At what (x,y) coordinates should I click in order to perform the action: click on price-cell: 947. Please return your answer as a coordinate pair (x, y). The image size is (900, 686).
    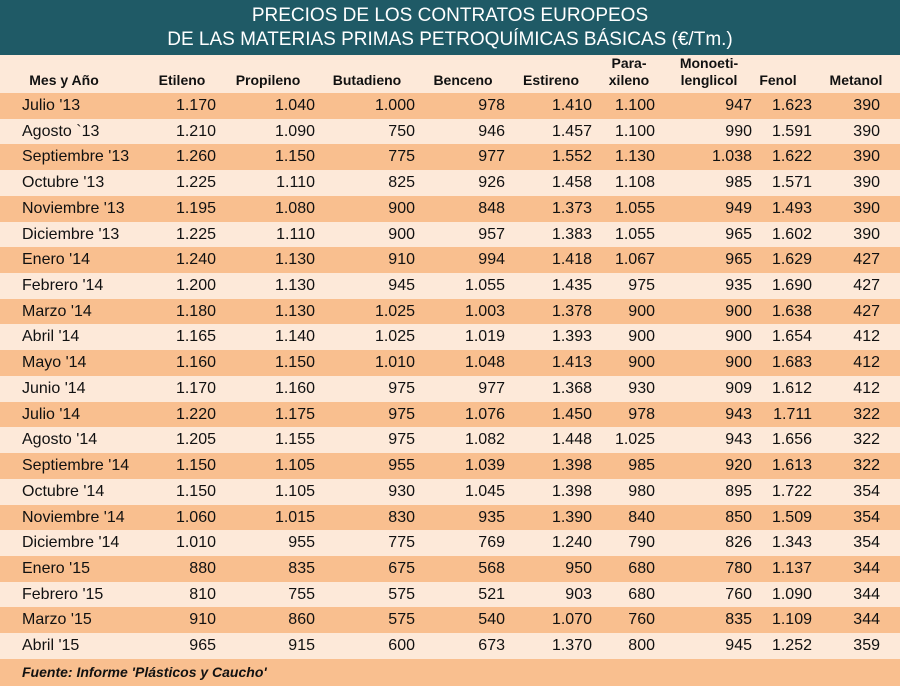
    Looking at the image, I should click on (738, 105).